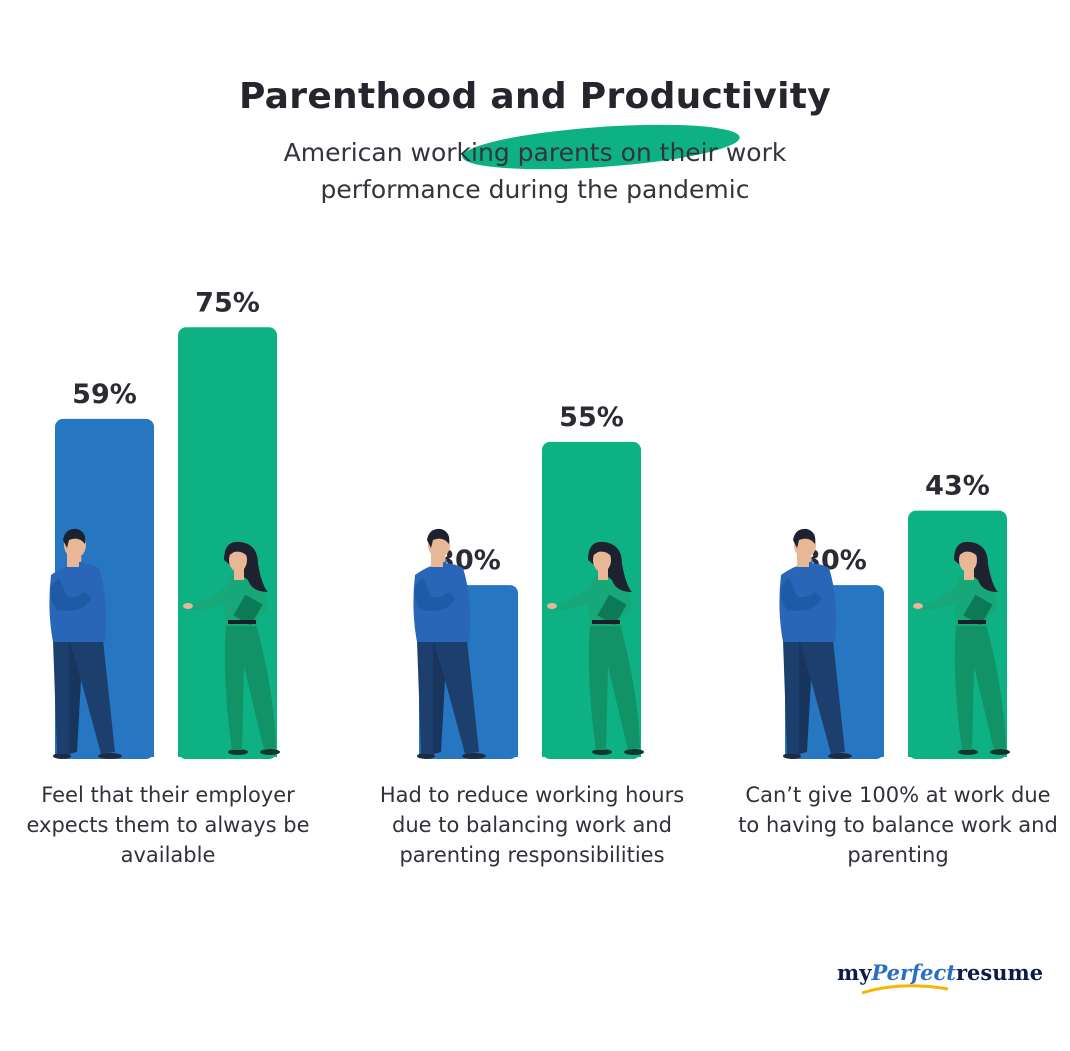 The width and height of the screenshot is (1070, 1051). I want to click on bar-value-label-green-1: 75%, so click(227, 302).